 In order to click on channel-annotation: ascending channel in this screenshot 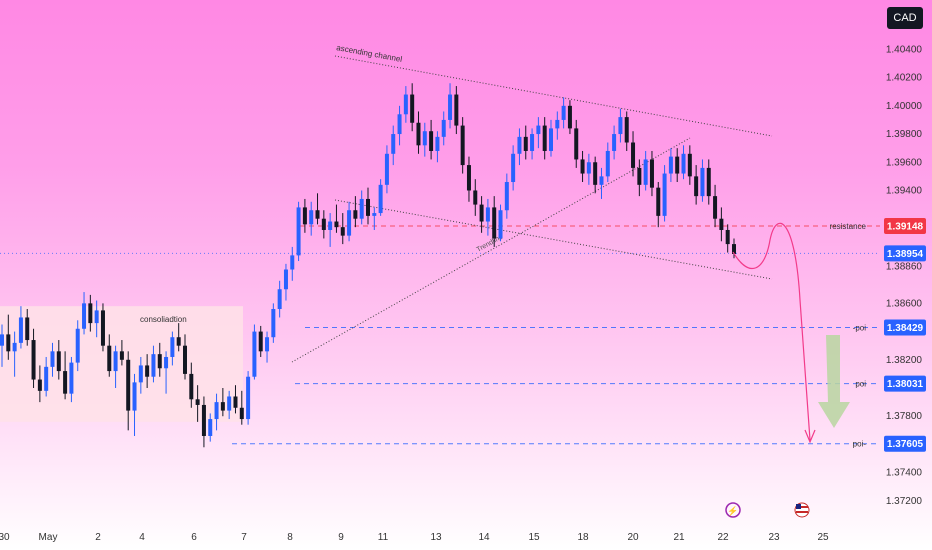, I will do `click(369, 53)`.